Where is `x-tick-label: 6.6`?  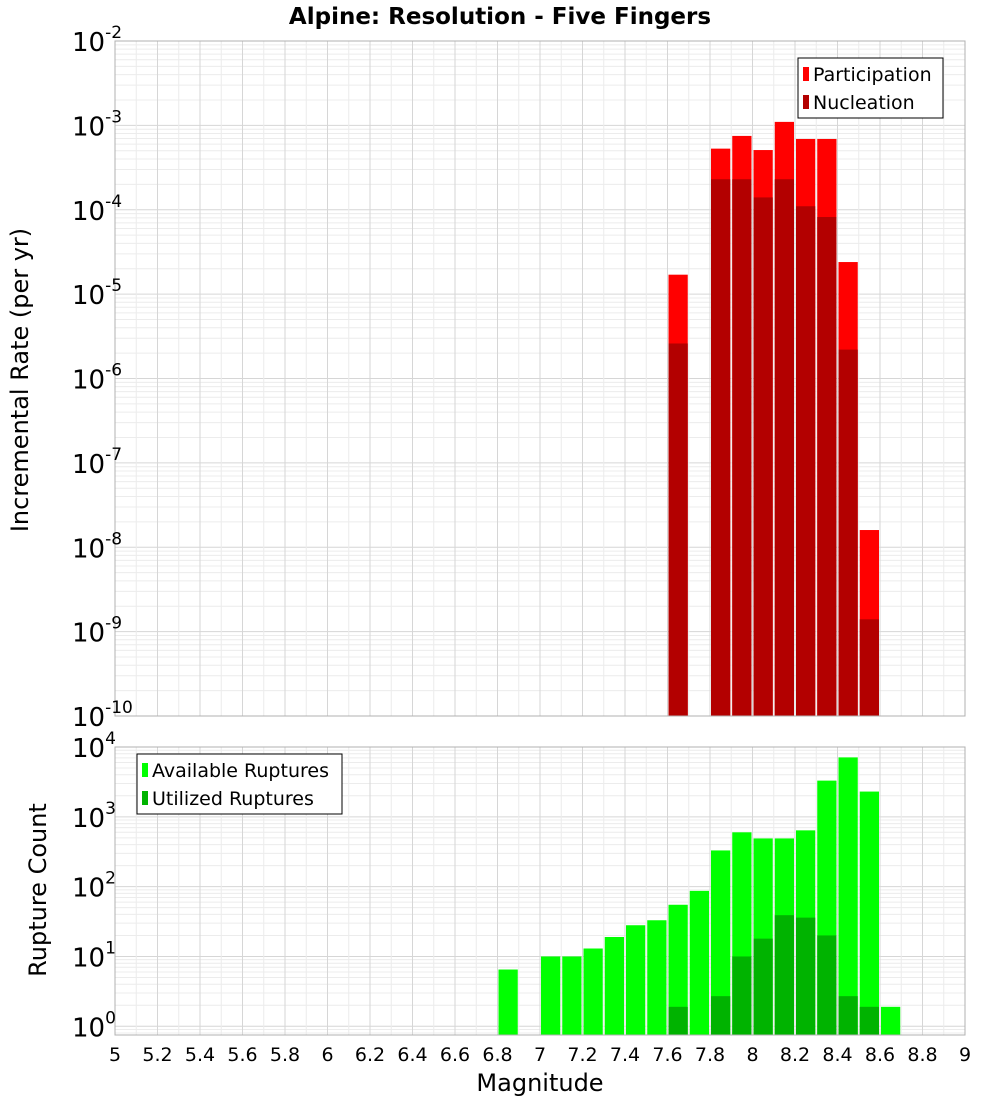 x-tick-label: 6.6 is located at coordinates (455, 1055).